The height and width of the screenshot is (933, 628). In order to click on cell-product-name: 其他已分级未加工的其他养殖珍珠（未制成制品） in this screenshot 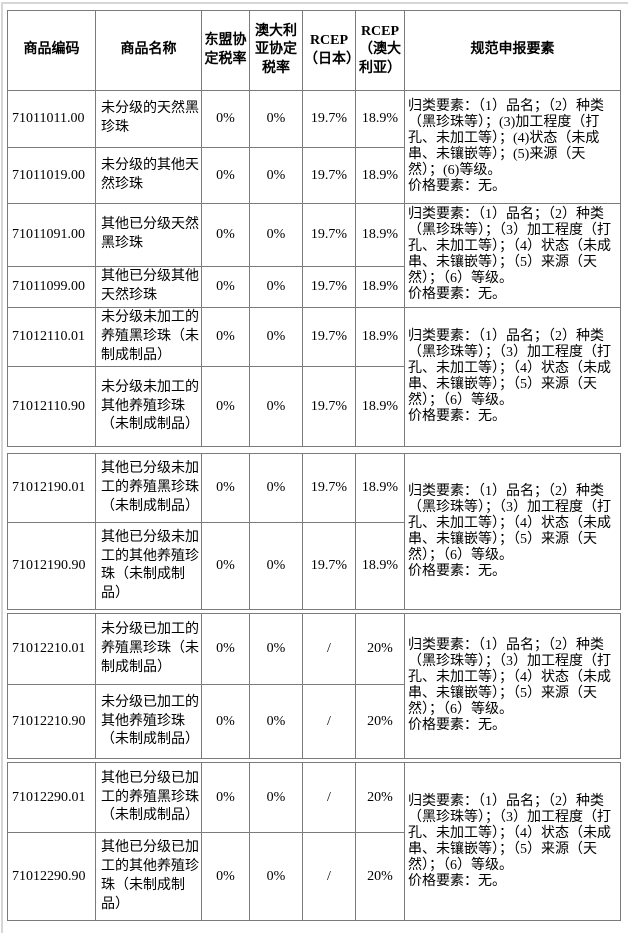, I will do `click(148, 566)`.